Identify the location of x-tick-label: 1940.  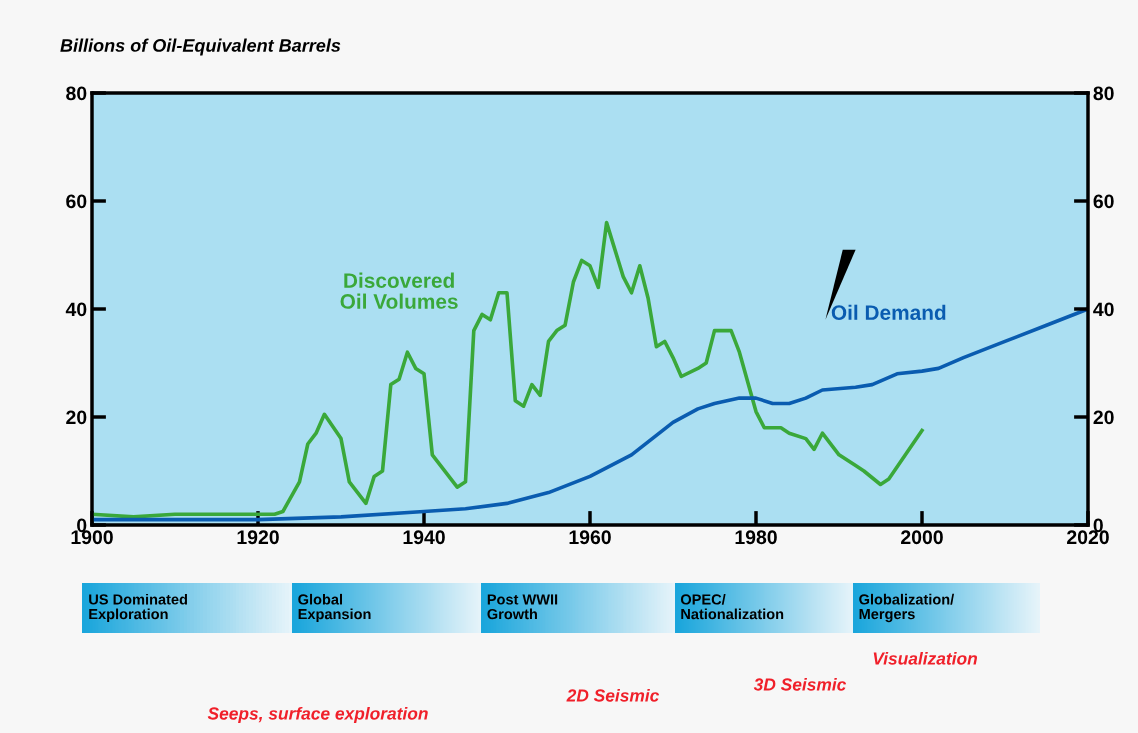
(424, 537).